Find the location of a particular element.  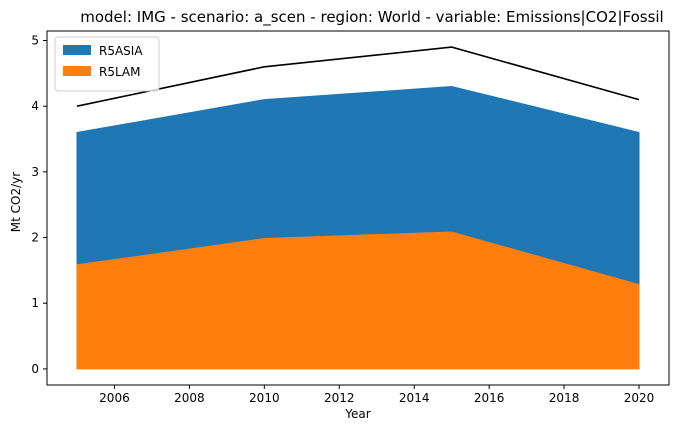

x-tick-label: 2018 is located at coordinates (564, 398).